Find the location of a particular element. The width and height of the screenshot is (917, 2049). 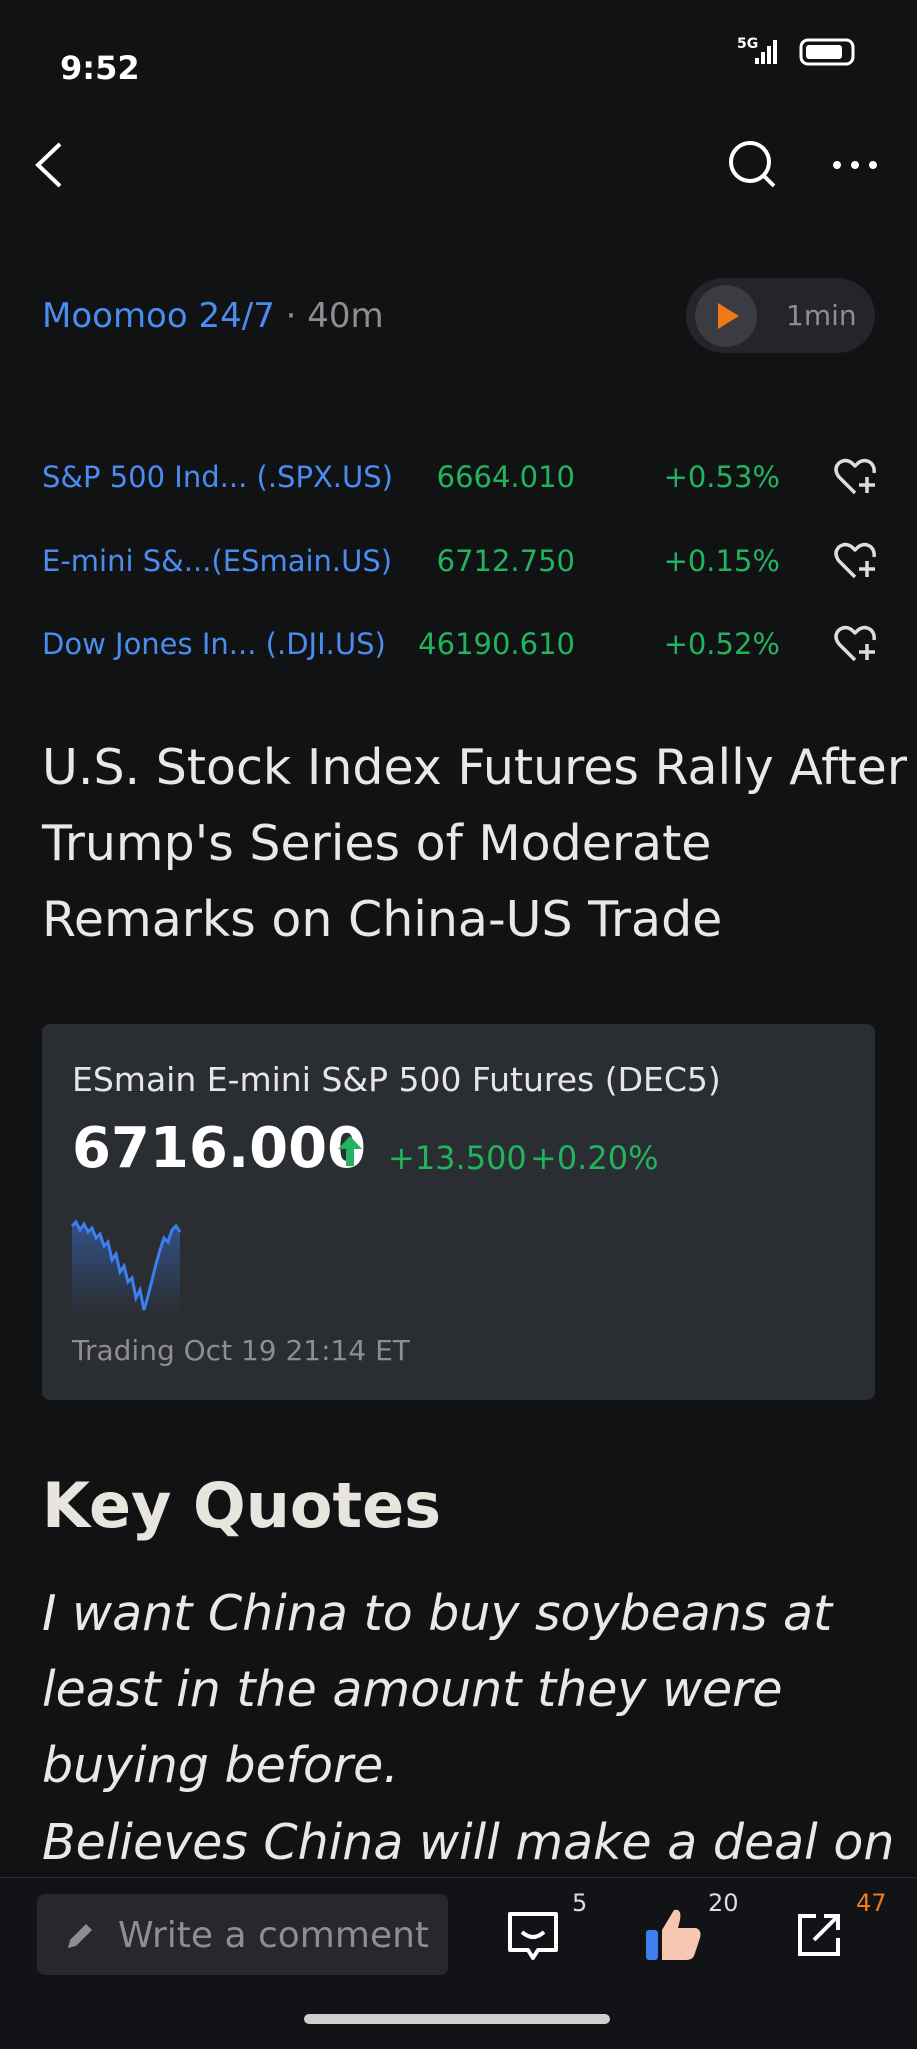

card-title: ESmain E-mini S&P 500 Futures (DEC5) is located at coordinates (396, 1079).